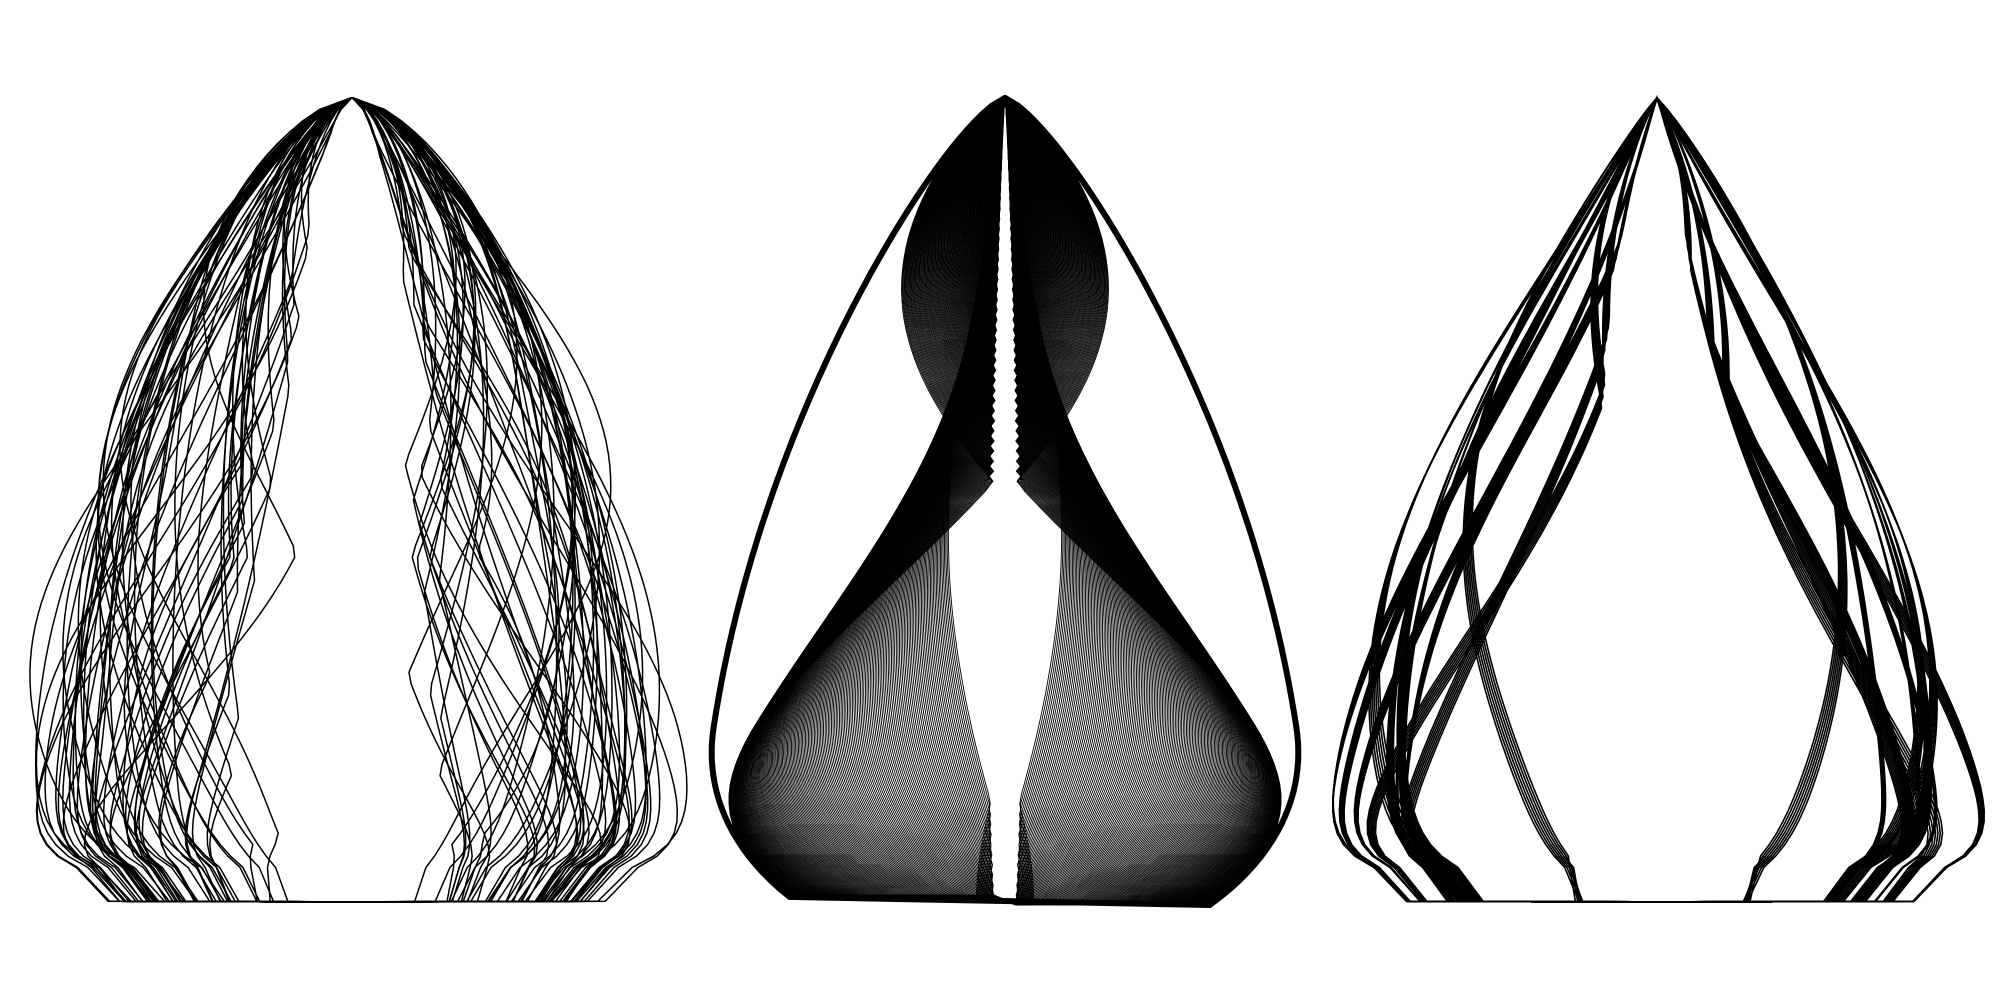 The height and width of the screenshot is (1000, 2000). I want to click on droplet-curve, so click(1005, 501).